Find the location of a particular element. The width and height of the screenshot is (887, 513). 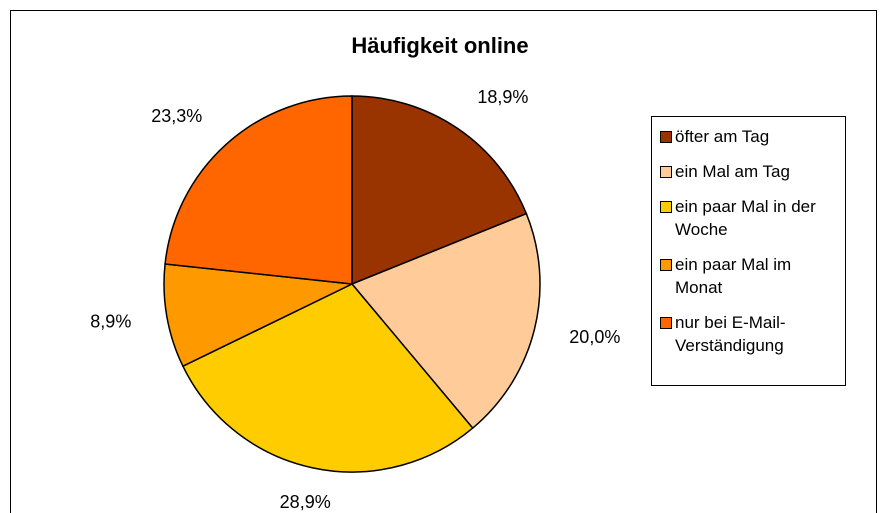

legend-label: ein Mal am Tag is located at coordinates (732, 171).